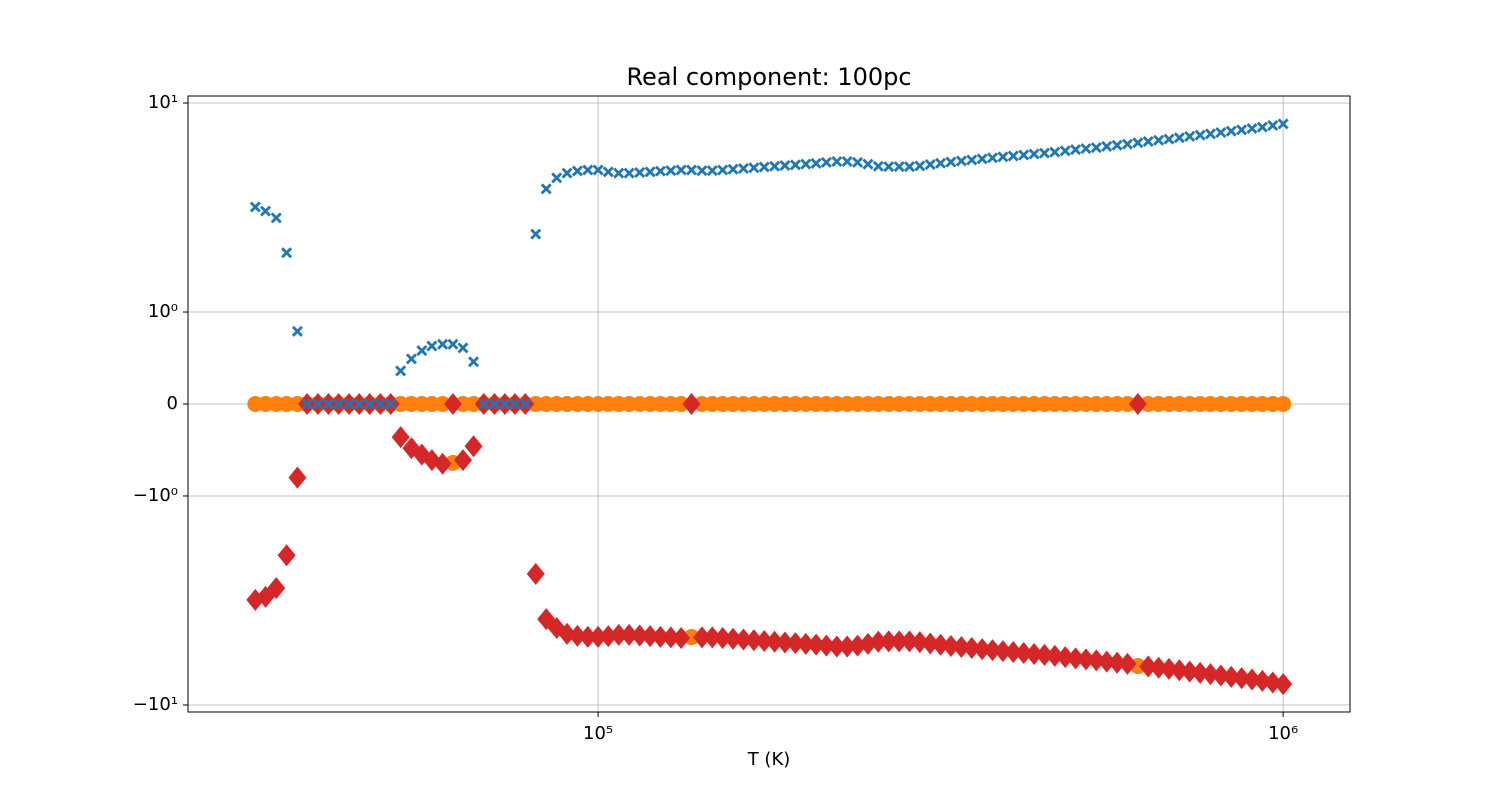  I want to click on y-tick-label: 10¹, so click(163, 102).